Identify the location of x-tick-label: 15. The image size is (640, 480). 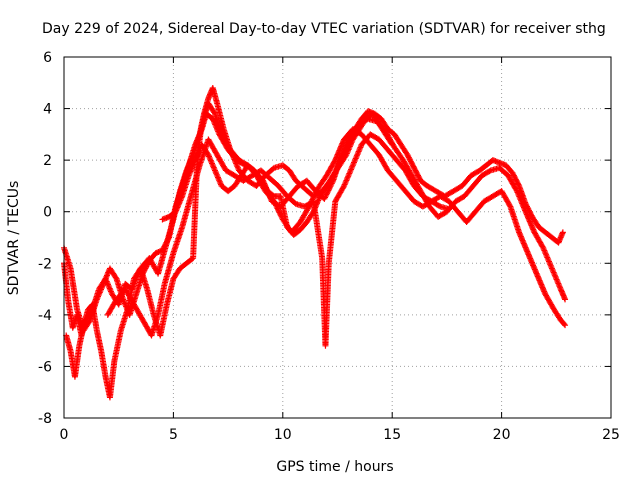
(392, 435).